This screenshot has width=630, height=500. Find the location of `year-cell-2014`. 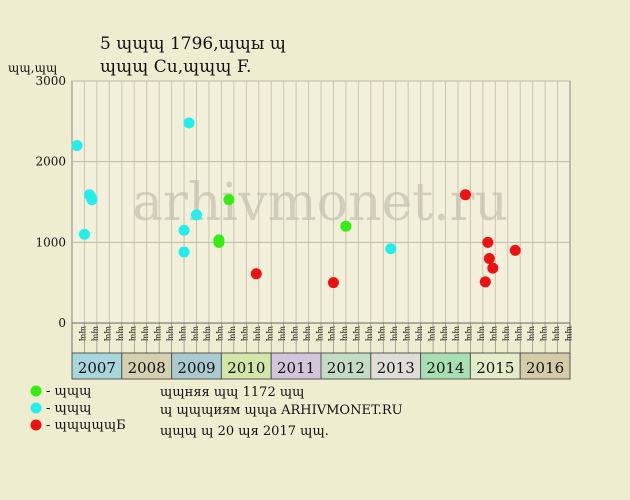

year-cell-2014 is located at coordinates (445, 366).